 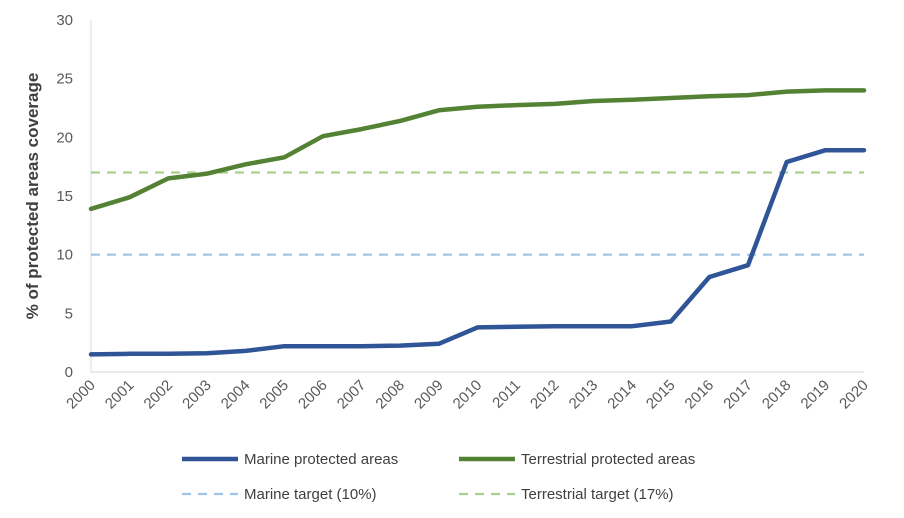 What do you see at coordinates (661, 395) in the screenshot?
I see `x-tick-label: 2015` at bounding box center [661, 395].